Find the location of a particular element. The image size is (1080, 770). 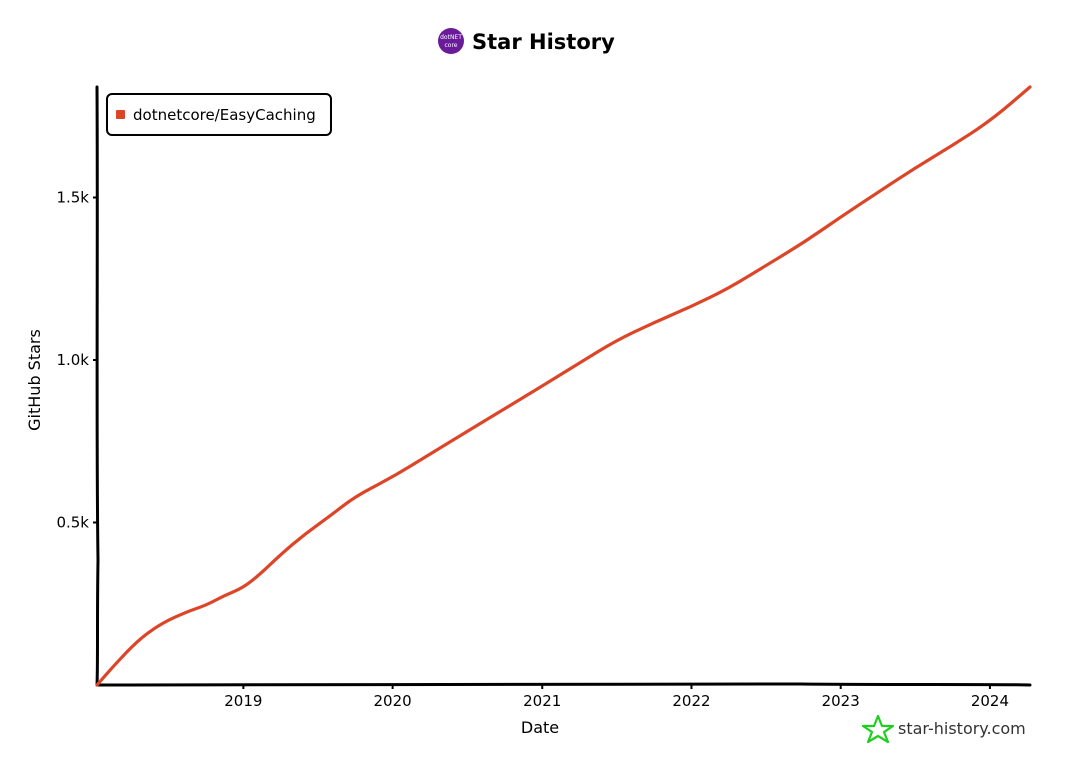

y-tick-label: 1.0k is located at coordinates (72, 360).